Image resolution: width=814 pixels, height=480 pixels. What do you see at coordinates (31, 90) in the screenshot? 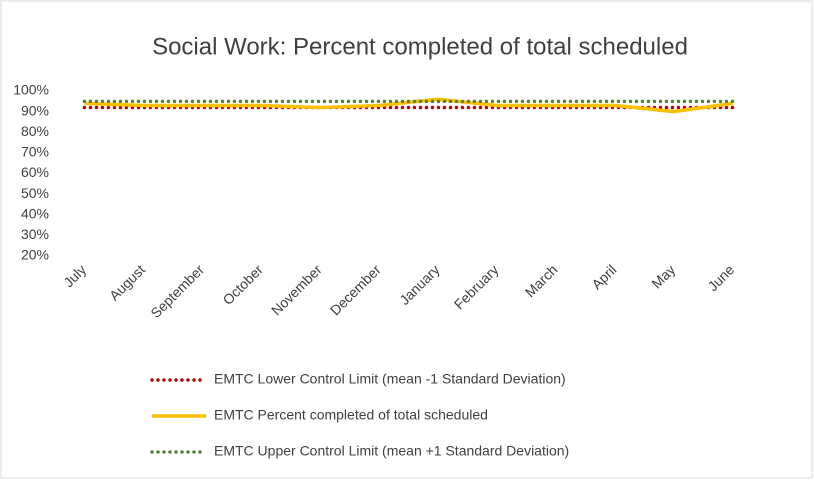
I see `y-tick-label: 100%` at bounding box center [31, 90].